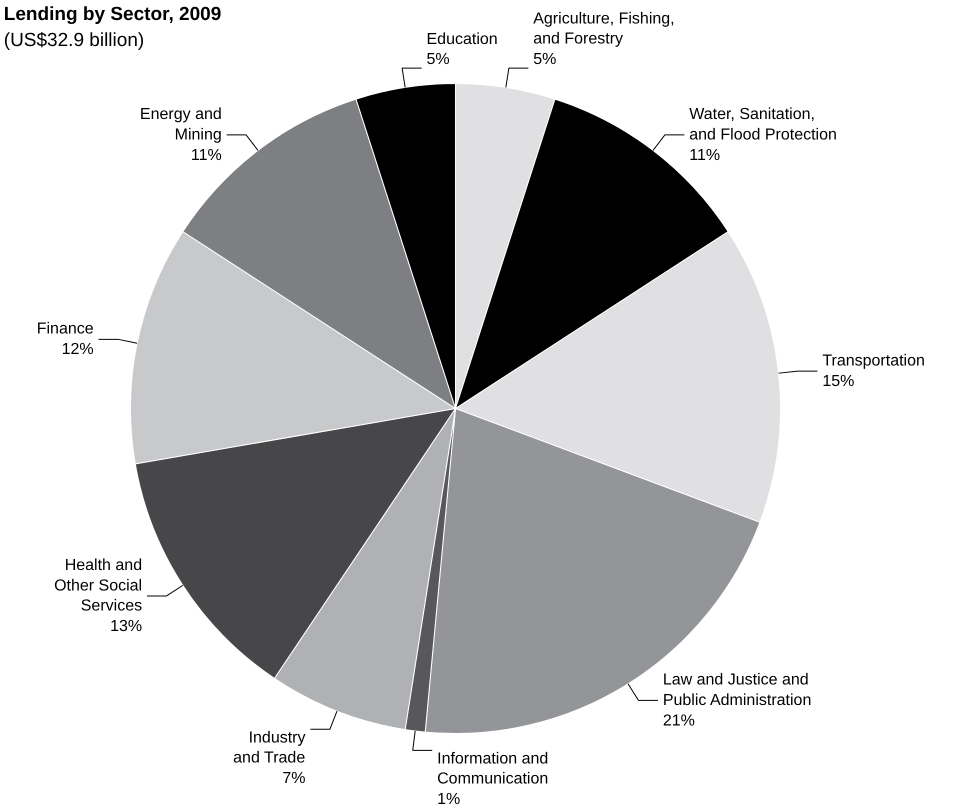  Describe the element at coordinates (838, 381) in the screenshot. I see `data-label: 15%` at that location.